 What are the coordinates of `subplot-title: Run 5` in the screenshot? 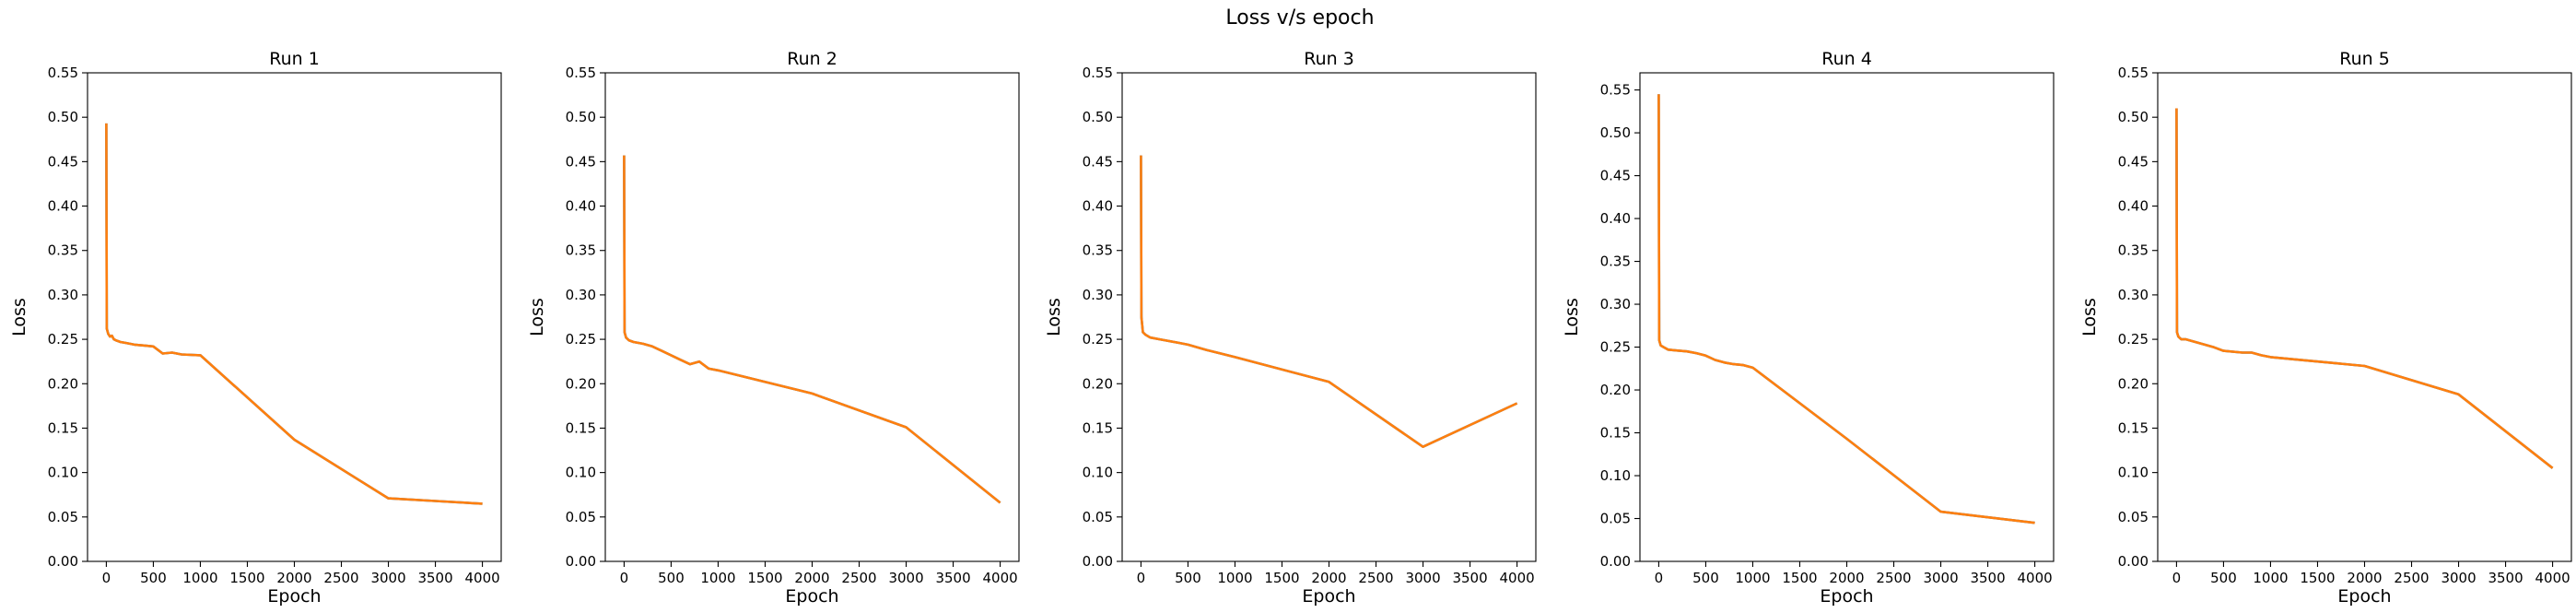 It's located at (2364, 59).